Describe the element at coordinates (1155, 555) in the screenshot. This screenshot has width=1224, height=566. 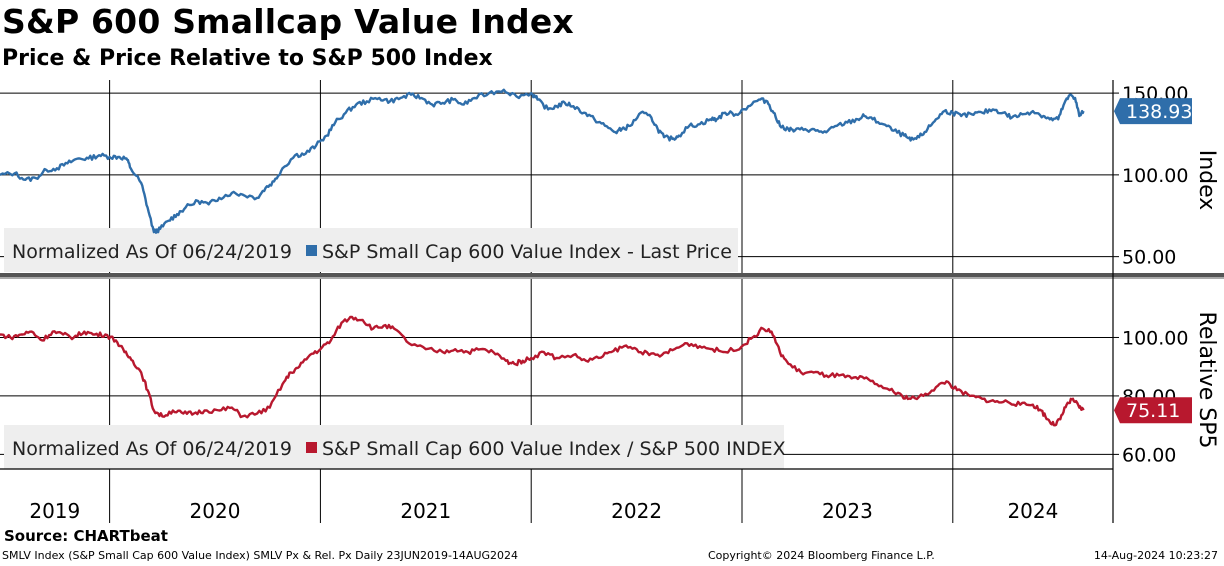
I see `footer-timestamp: 14-Aug-2024 10:23:27` at that location.